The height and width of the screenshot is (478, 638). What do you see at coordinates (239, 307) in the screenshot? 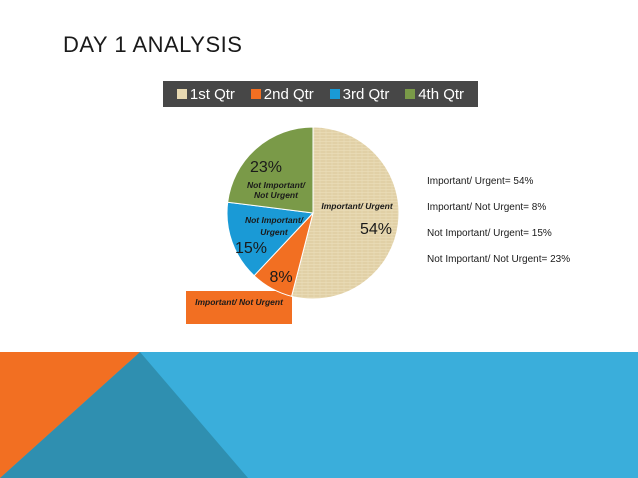
I see `callout-box` at bounding box center [239, 307].